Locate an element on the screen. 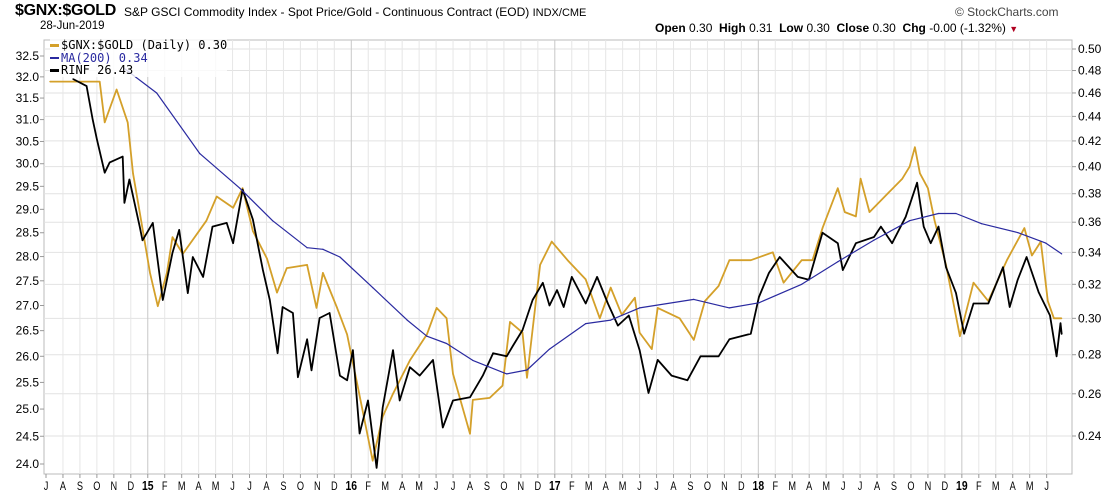 This screenshot has height=500, width=1111. left-tick-label: 29.0 is located at coordinates (28, 209).